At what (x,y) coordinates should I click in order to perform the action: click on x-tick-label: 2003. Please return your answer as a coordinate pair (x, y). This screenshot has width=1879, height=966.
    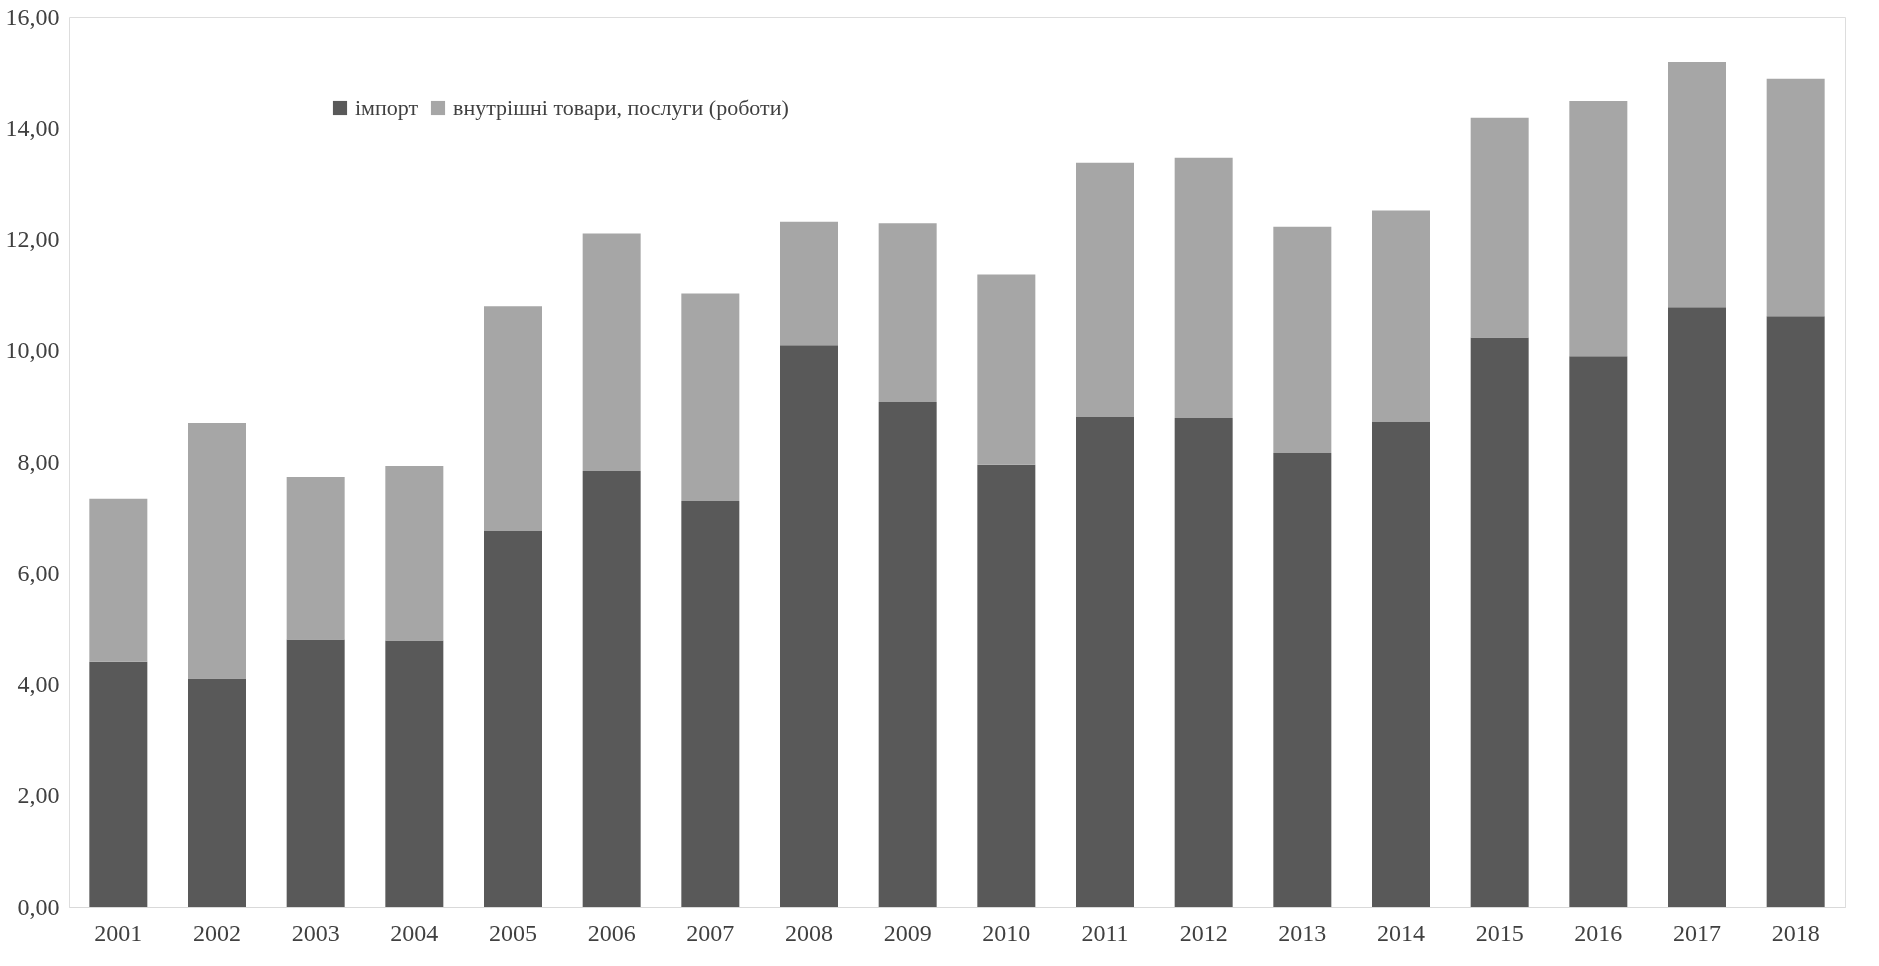
    Looking at the image, I should click on (315, 932).